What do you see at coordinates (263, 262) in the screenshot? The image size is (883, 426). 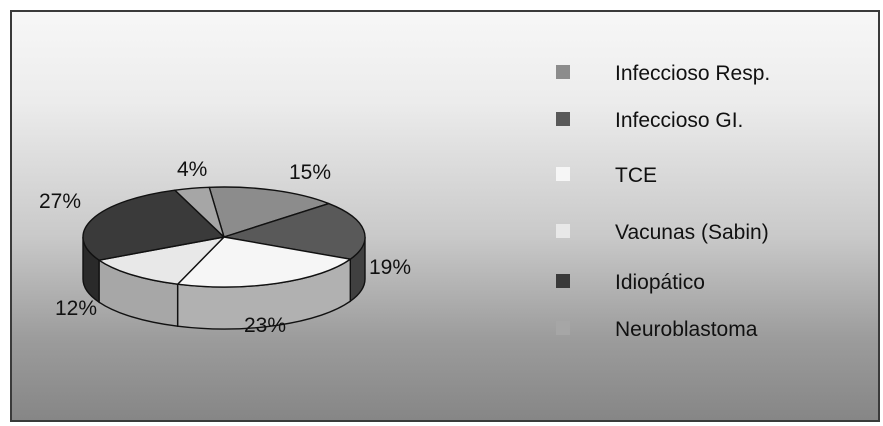 I see `pie-slice-tce` at bounding box center [263, 262].